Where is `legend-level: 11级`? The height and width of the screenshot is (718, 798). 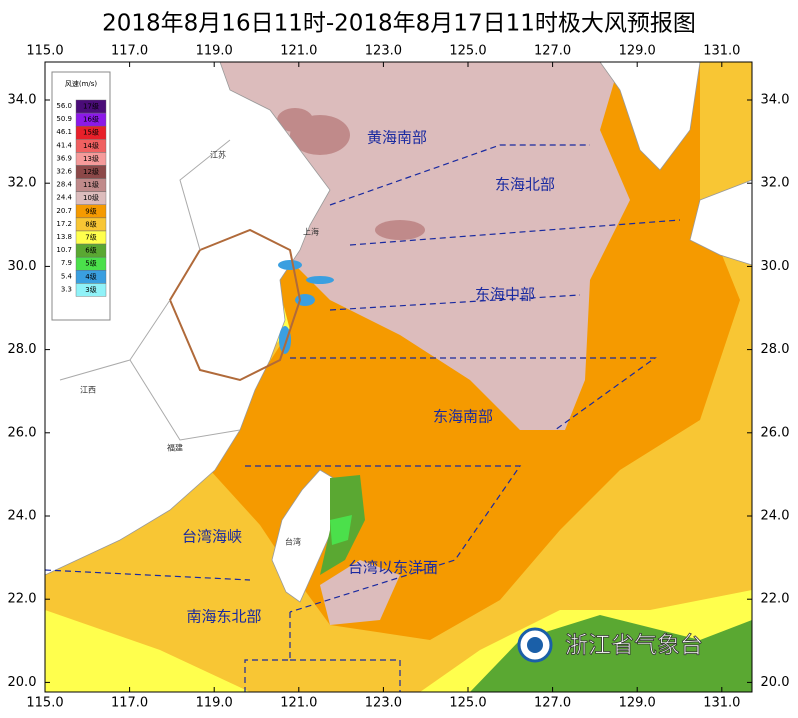
legend-level: 11级 is located at coordinates (91, 184).